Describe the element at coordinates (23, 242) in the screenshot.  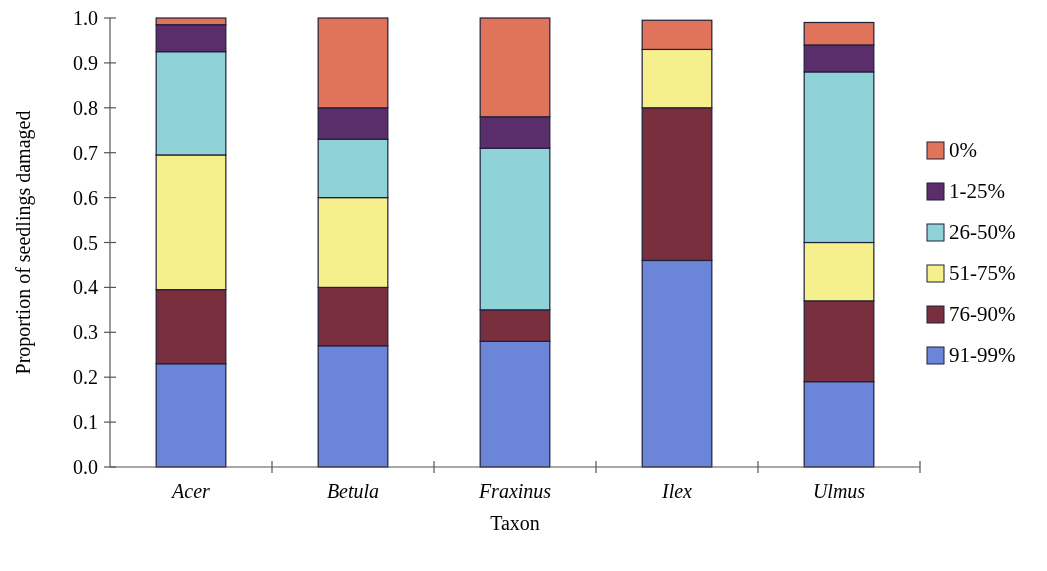
I see `y-axis-title: Proportion of seedlings damaged` at that location.